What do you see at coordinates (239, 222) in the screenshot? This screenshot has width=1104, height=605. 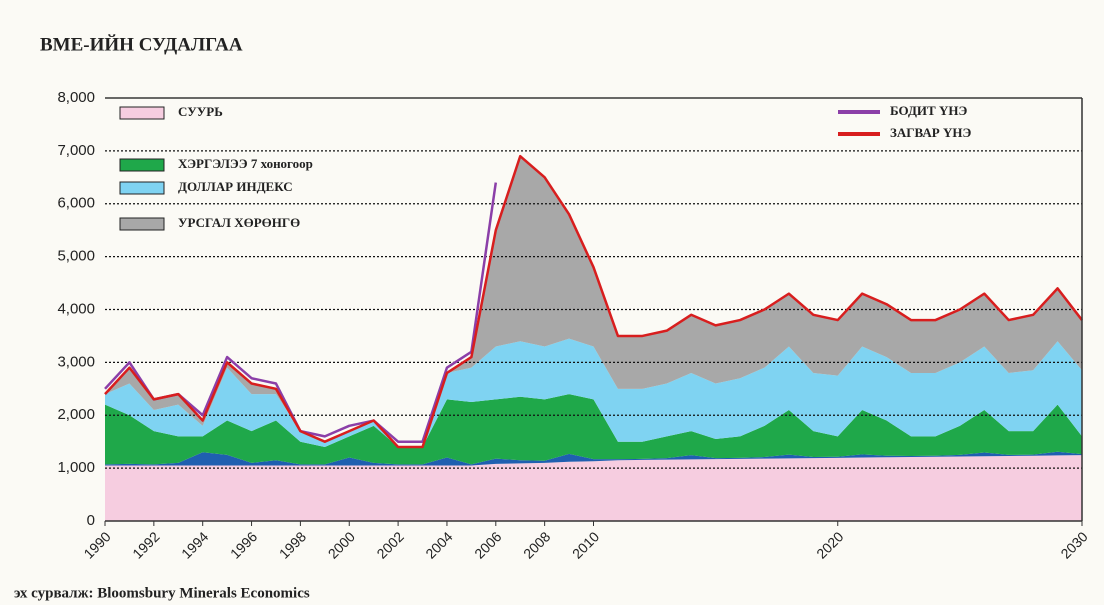 I see `legend-label: УРСГАЛ ХӨРӨНГӨ` at bounding box center [239, 222].